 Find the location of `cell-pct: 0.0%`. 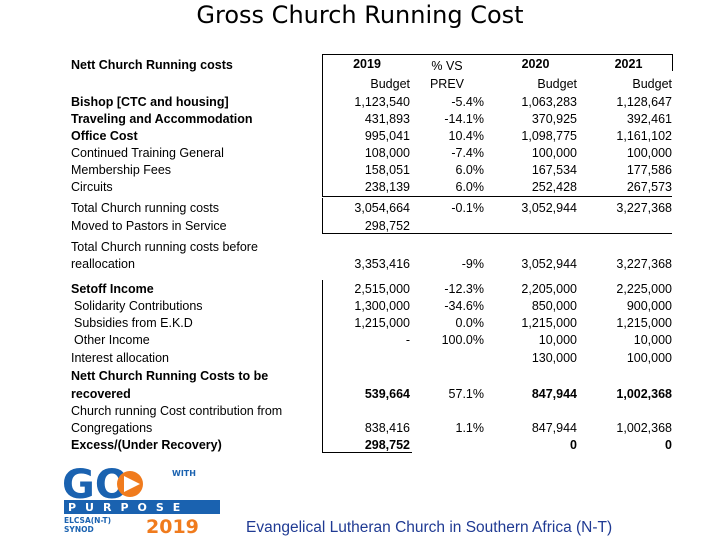

cell-pct: 0.0% is located at coordinates (470, 323).